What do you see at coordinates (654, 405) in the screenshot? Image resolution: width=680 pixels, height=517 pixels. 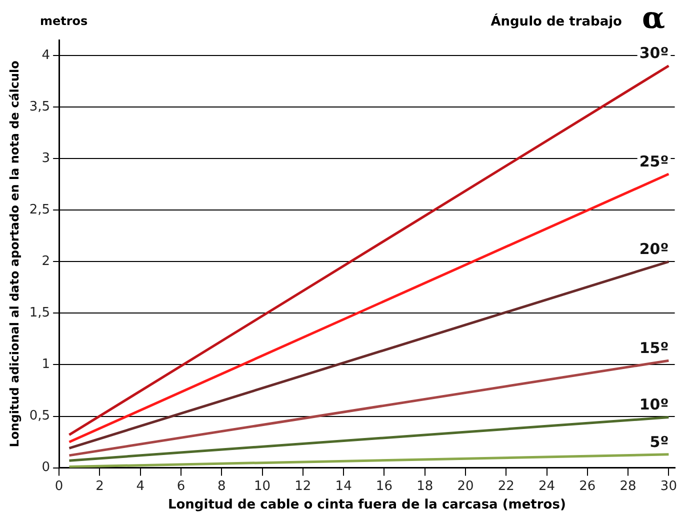 I see `series-label: 10º` at bounding box center [654, 405].